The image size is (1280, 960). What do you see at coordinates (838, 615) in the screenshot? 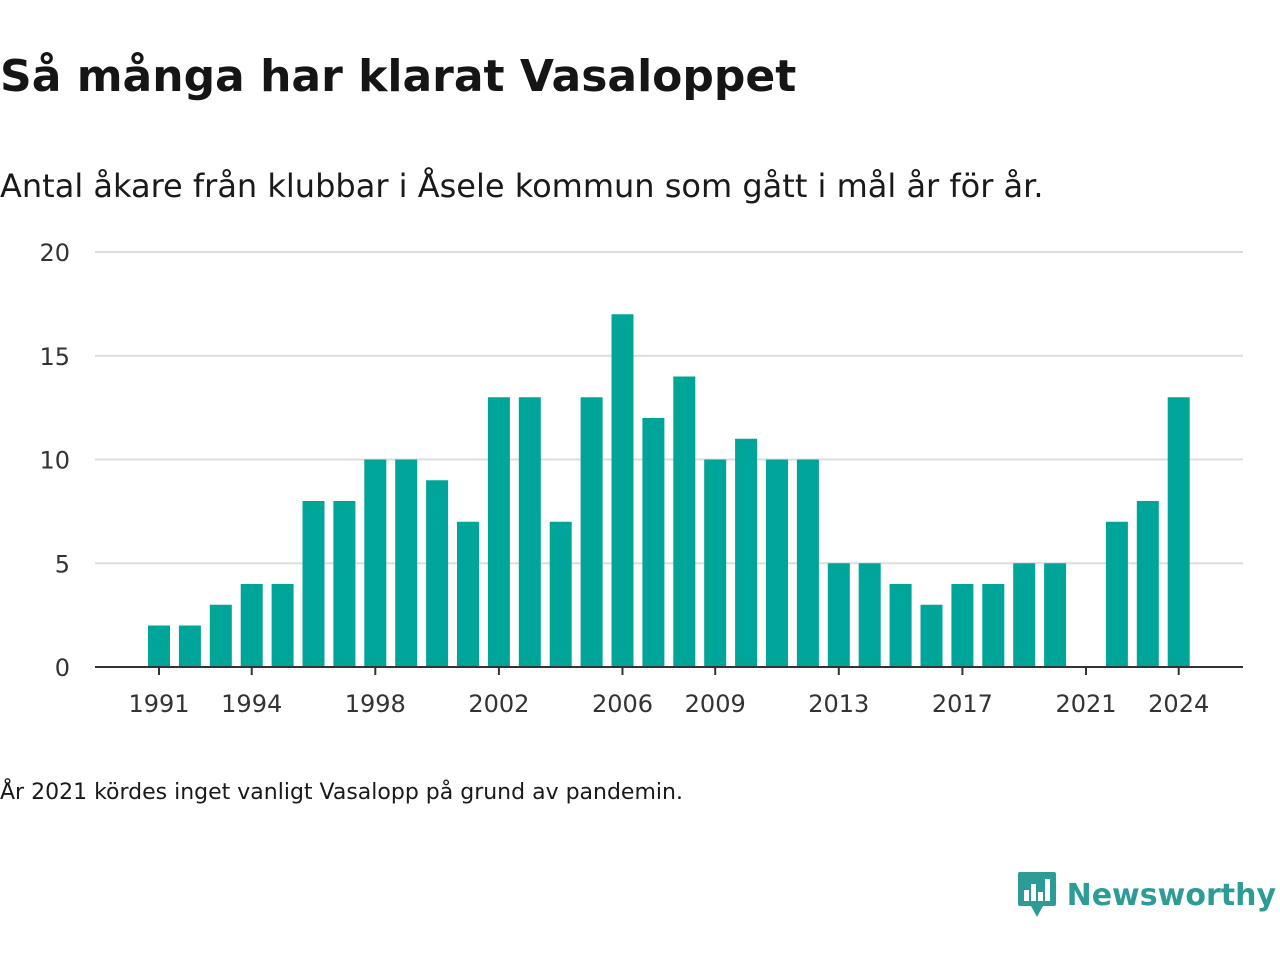
I see `bar-2013` at bounding box center [838, 615].